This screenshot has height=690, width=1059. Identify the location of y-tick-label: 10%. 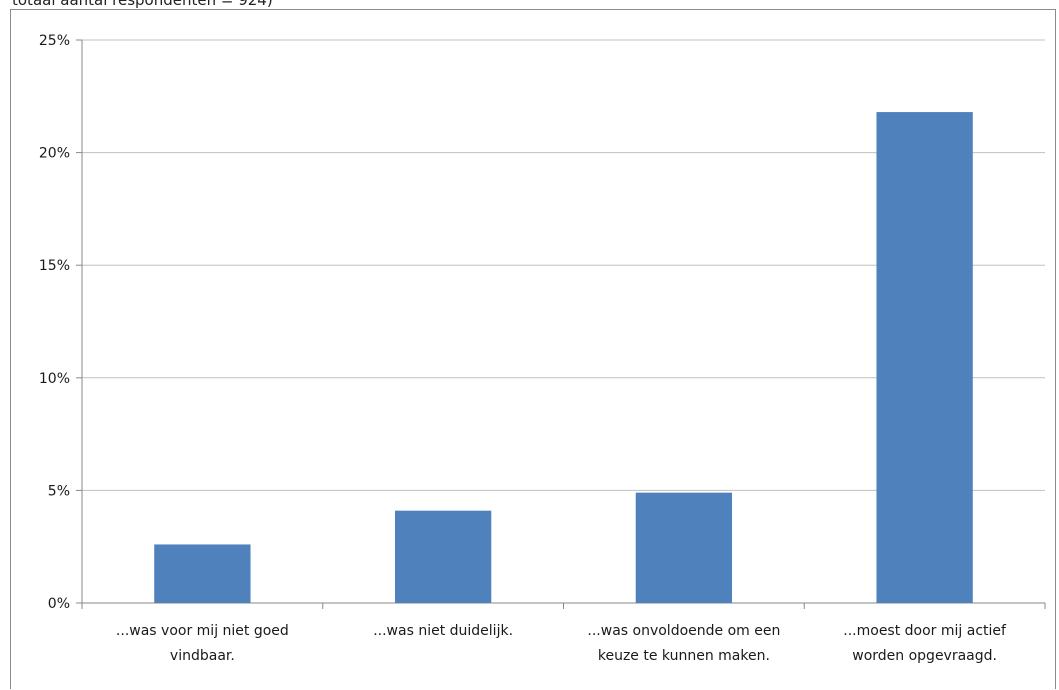
(54, 379).